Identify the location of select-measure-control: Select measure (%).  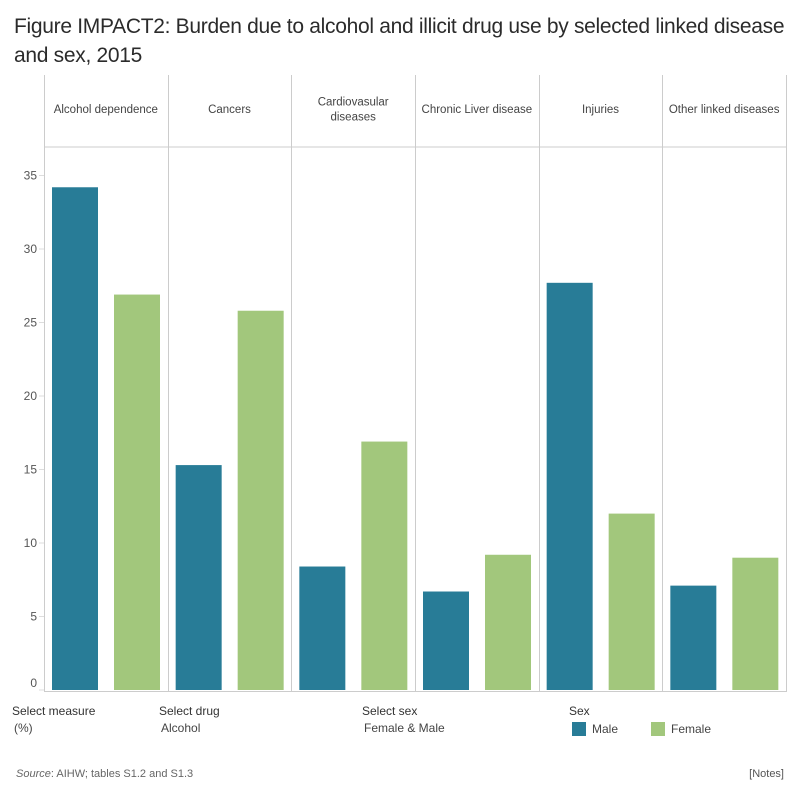
(53, 720).